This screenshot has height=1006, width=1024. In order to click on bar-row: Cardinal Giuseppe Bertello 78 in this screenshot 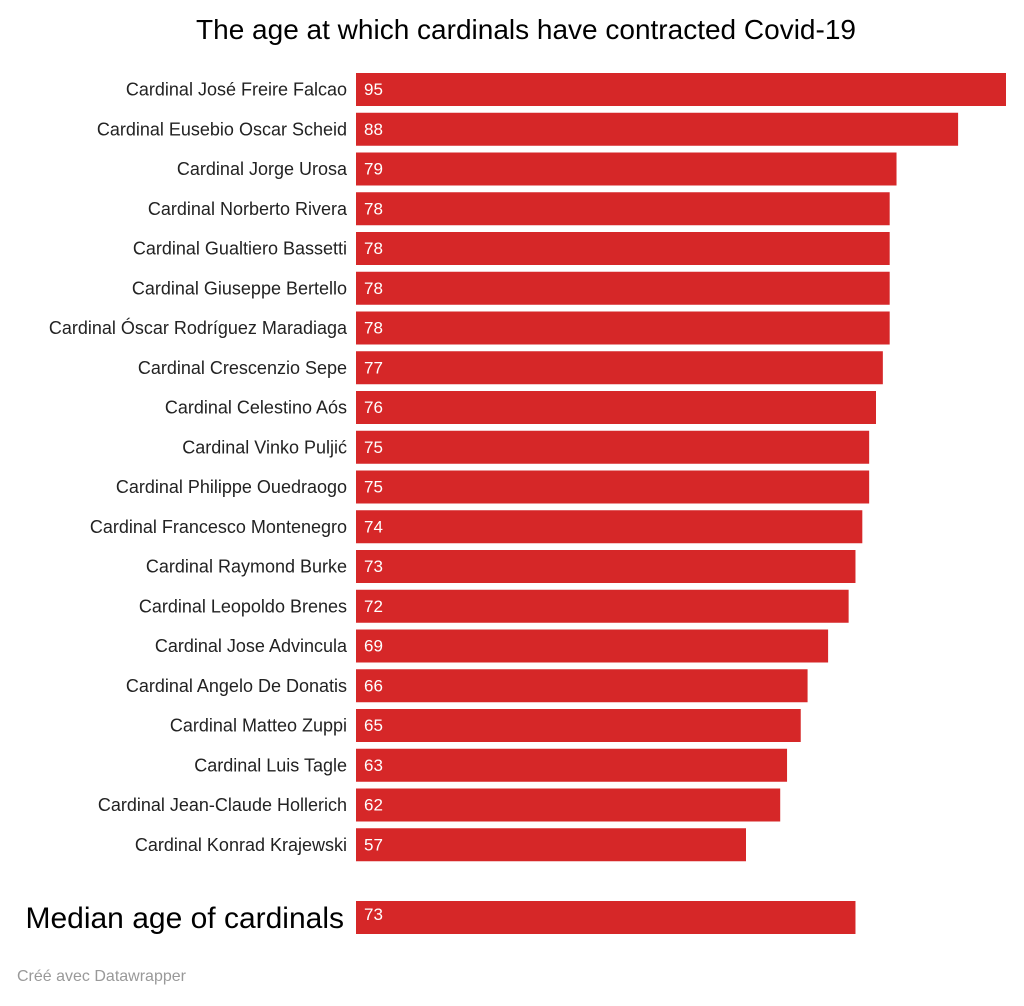, I will do `click(511, 288)`.